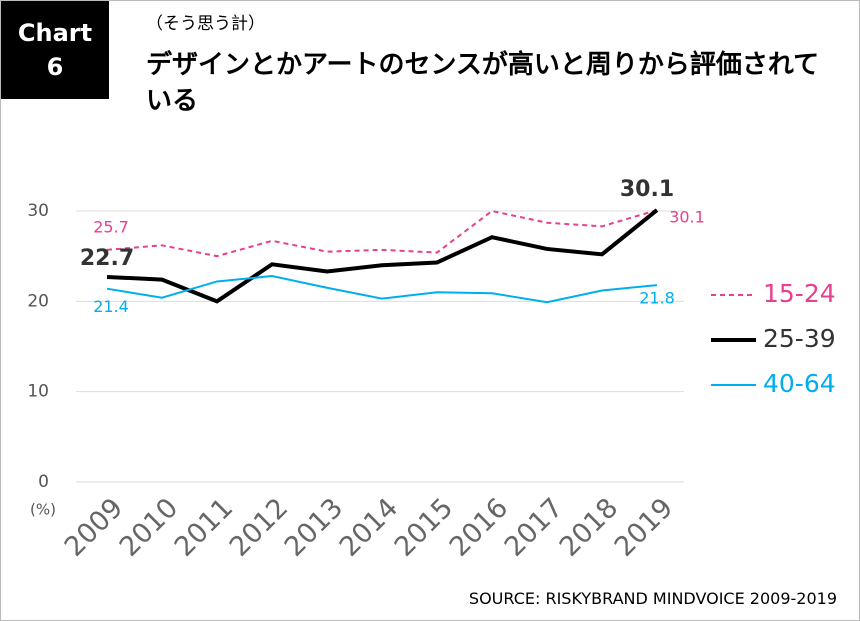 The height and width of the screenshot is (621, 860). What do you see at coordinates (534, 527) in the screenshot?
I see `x-tick-label: 2017` at bounding box center [534, 527].